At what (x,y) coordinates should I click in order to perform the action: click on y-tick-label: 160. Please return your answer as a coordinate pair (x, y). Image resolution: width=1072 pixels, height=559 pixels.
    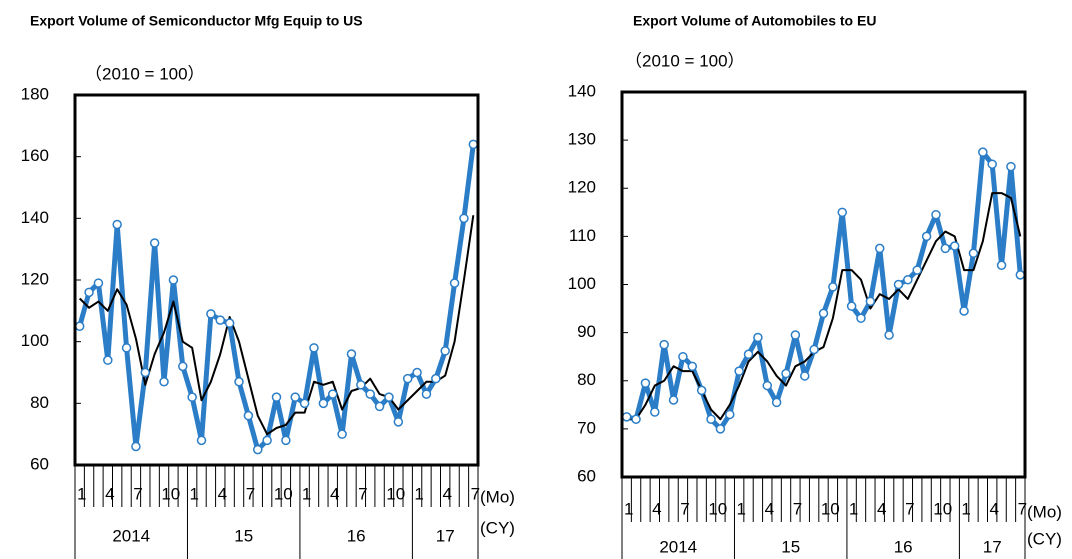
    Looking at the image, I should click on (35, 155).